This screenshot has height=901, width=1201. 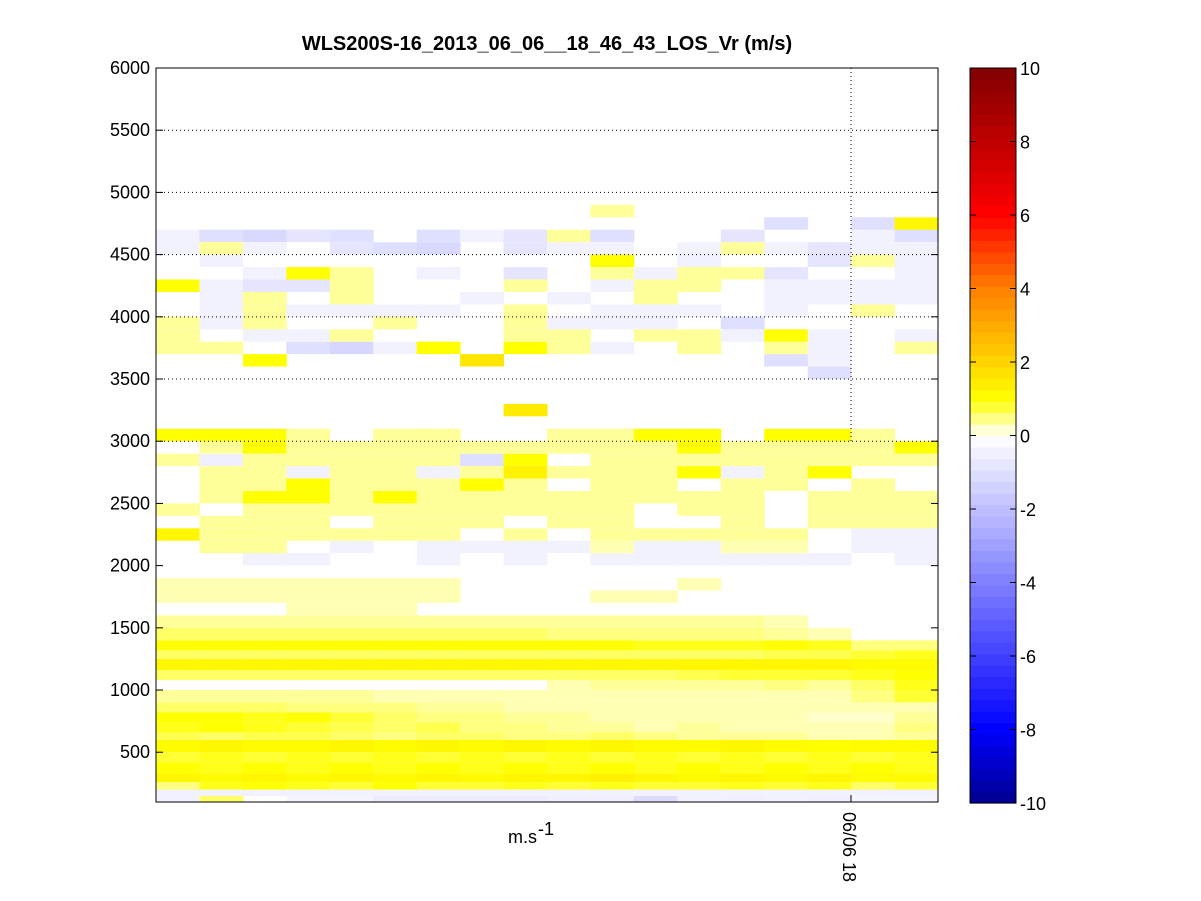 What do you see at coordinates (1028, 731) in the screenshot?
I see `colorbar-tick-label: -8` at bounding box center [1028, 731].